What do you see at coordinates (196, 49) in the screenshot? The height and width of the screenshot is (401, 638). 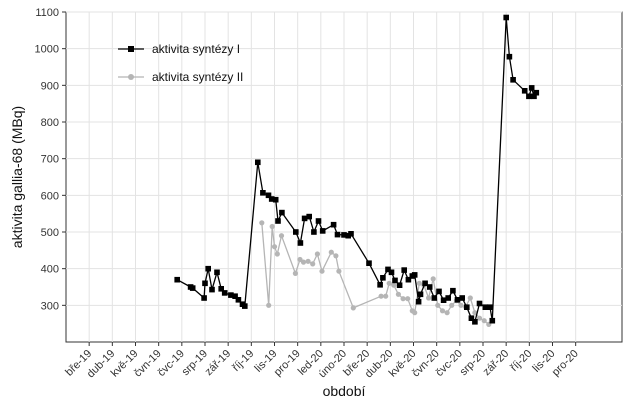 I see `legend-label-series-1: aktivita syntézy I` at bounding box center [196, 49].